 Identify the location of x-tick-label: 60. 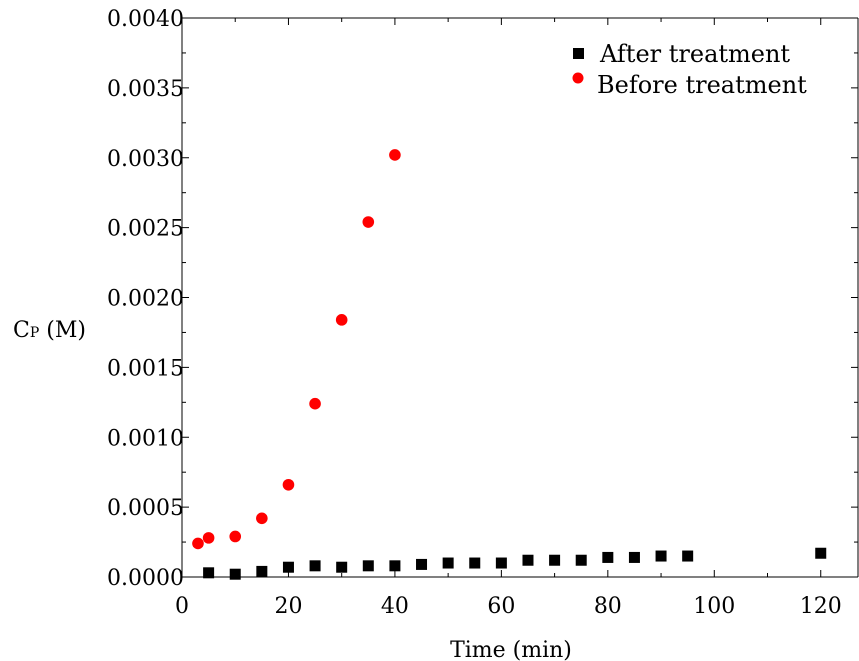
(501, 606).